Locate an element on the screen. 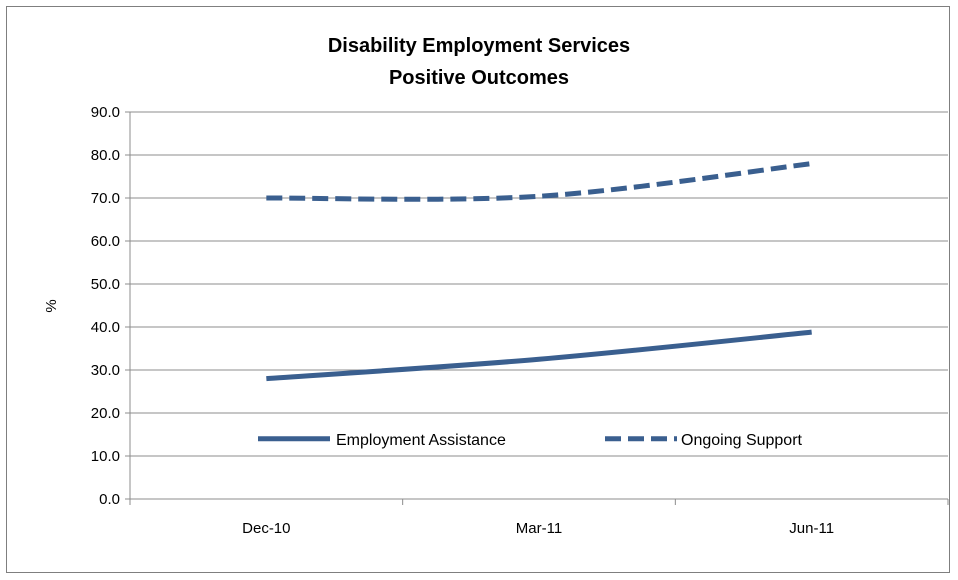  chart-title-line-2: Positive Outcomes is located at coordinates (479, 78).